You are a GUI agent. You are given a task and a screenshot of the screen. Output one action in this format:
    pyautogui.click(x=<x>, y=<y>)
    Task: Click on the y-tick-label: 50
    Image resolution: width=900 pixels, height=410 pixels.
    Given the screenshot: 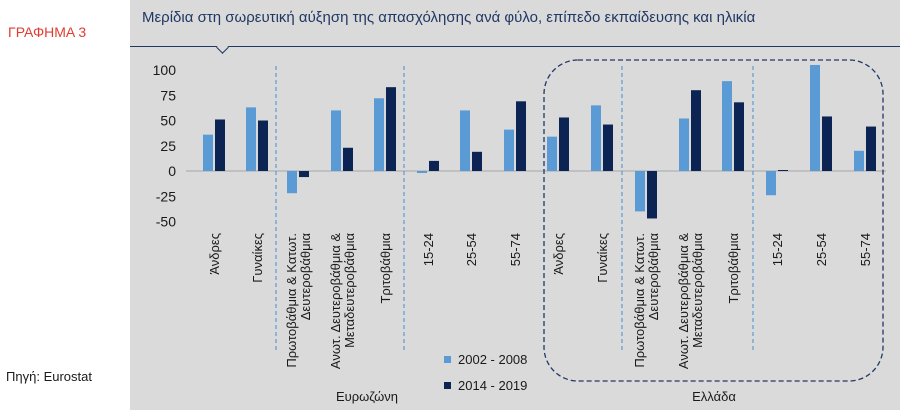 What is the action you would take?
    pyautogui.click(x=168, y=121)
    